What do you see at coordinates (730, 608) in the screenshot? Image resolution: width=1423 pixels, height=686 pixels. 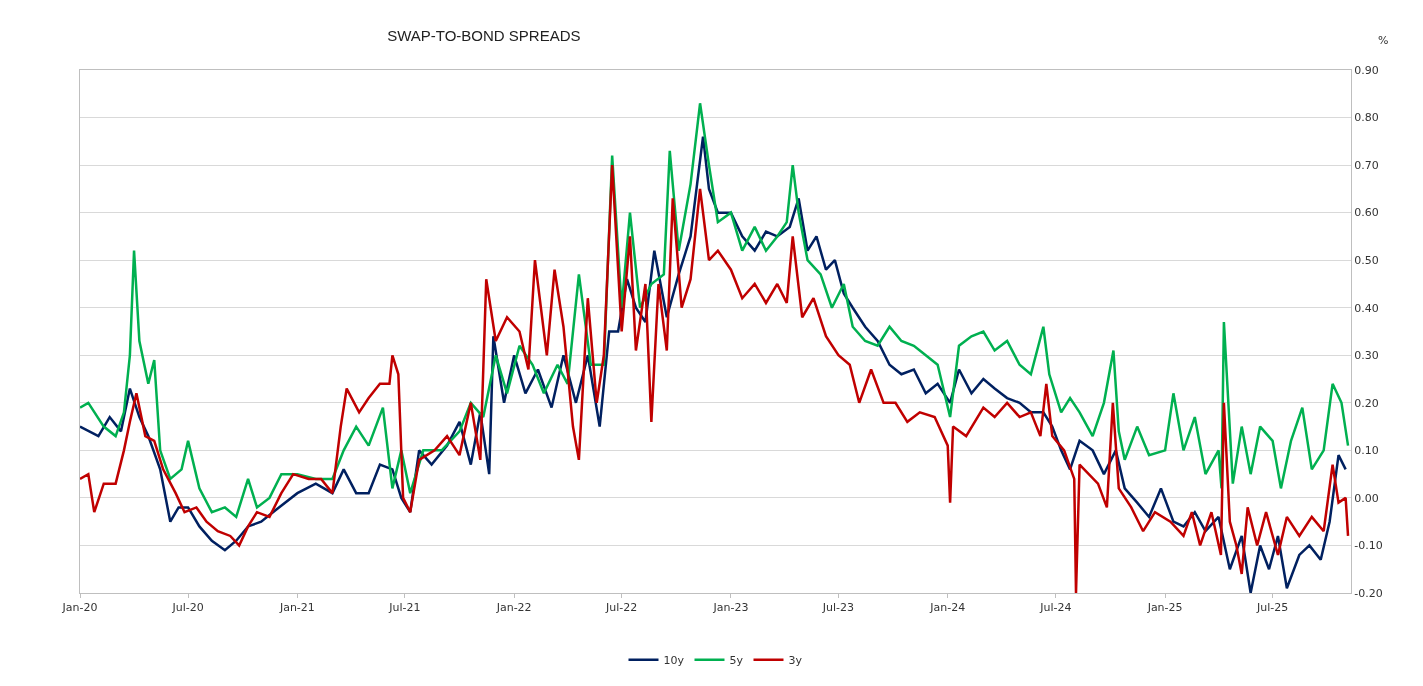 I see `x-tick-label: Jan-23` at bounding box center [730, 608].